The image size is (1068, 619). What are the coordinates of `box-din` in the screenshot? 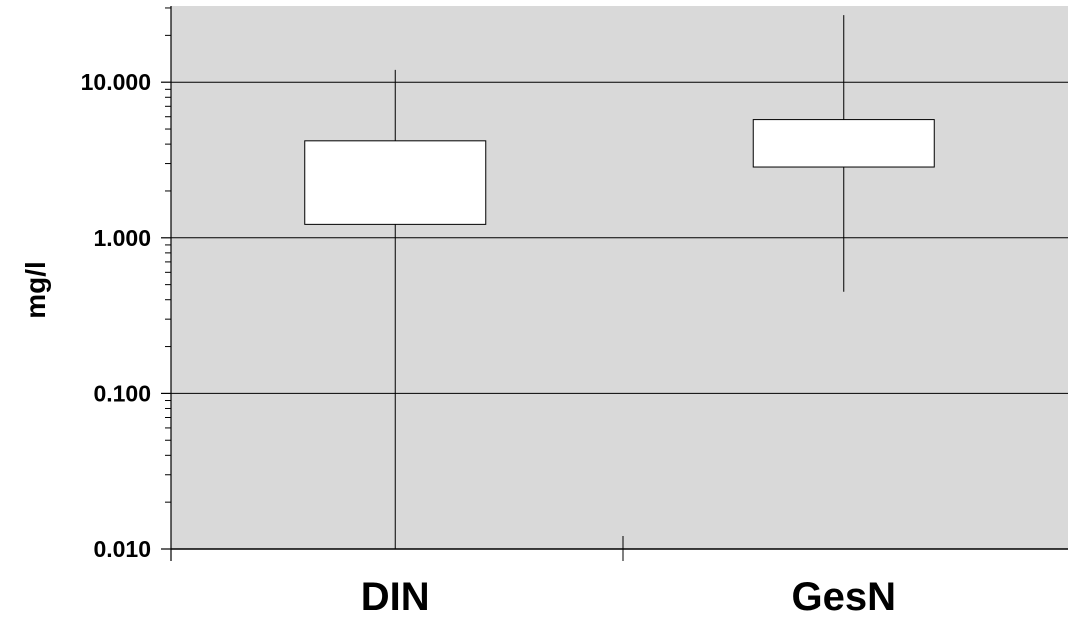 It's located at (395, 182).